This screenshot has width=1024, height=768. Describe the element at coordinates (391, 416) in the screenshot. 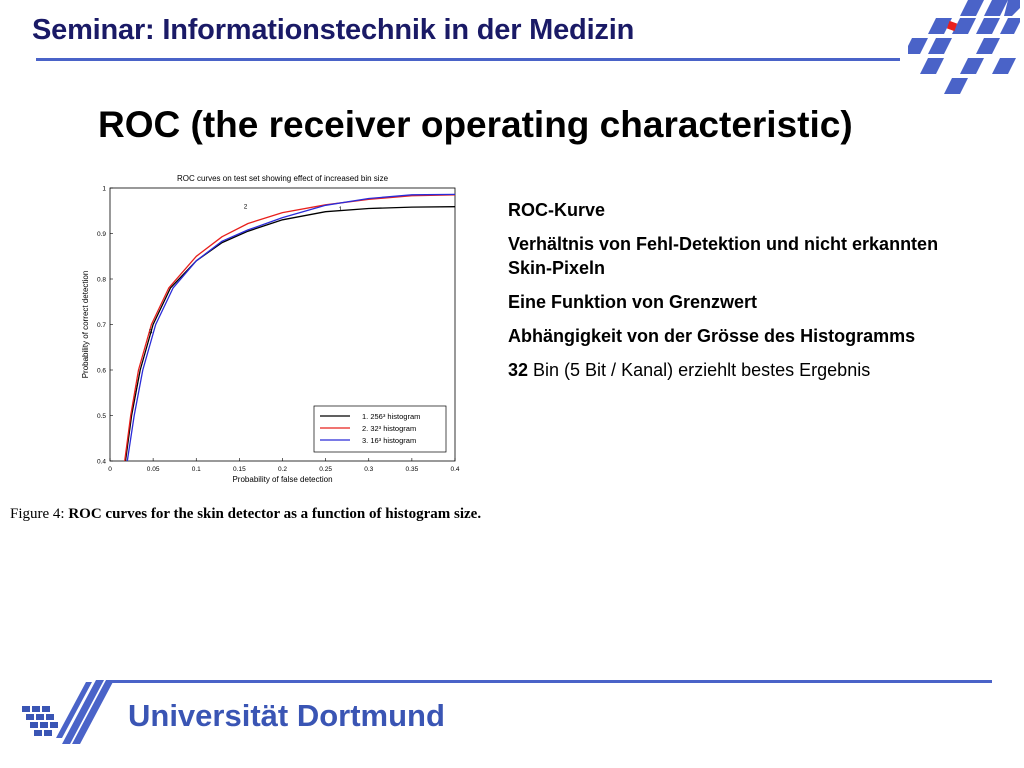

I see `legend-entry: 1. 256³ histogram` at that location.